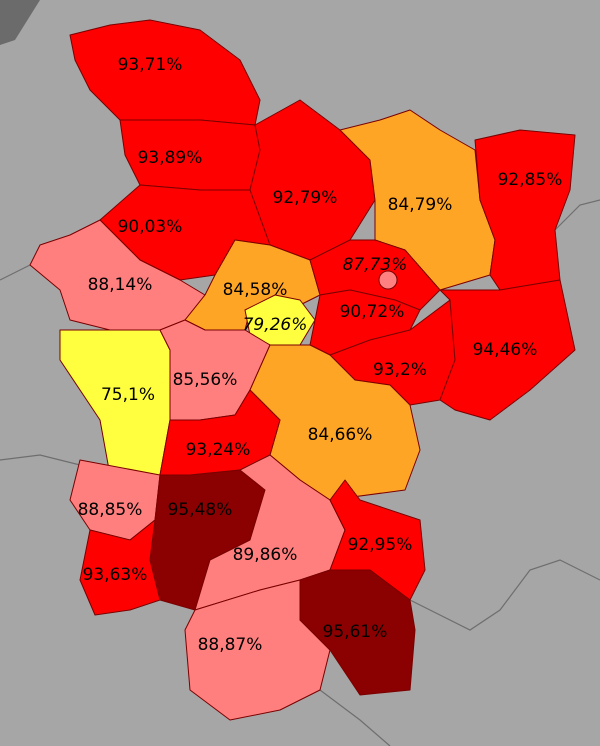 Image resolution: width=600 pixels, height=746 pixels. What do you see at coordinates (230, 645) in the screenshot?
I see `region-label: 88,87%` at bounding box center [230, 645].